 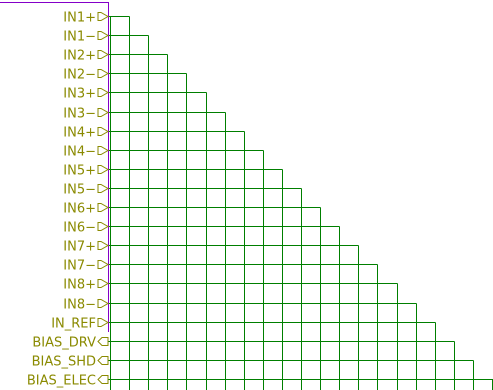 I want to click on pin-label: IN4+, so click(x=79, y=133).